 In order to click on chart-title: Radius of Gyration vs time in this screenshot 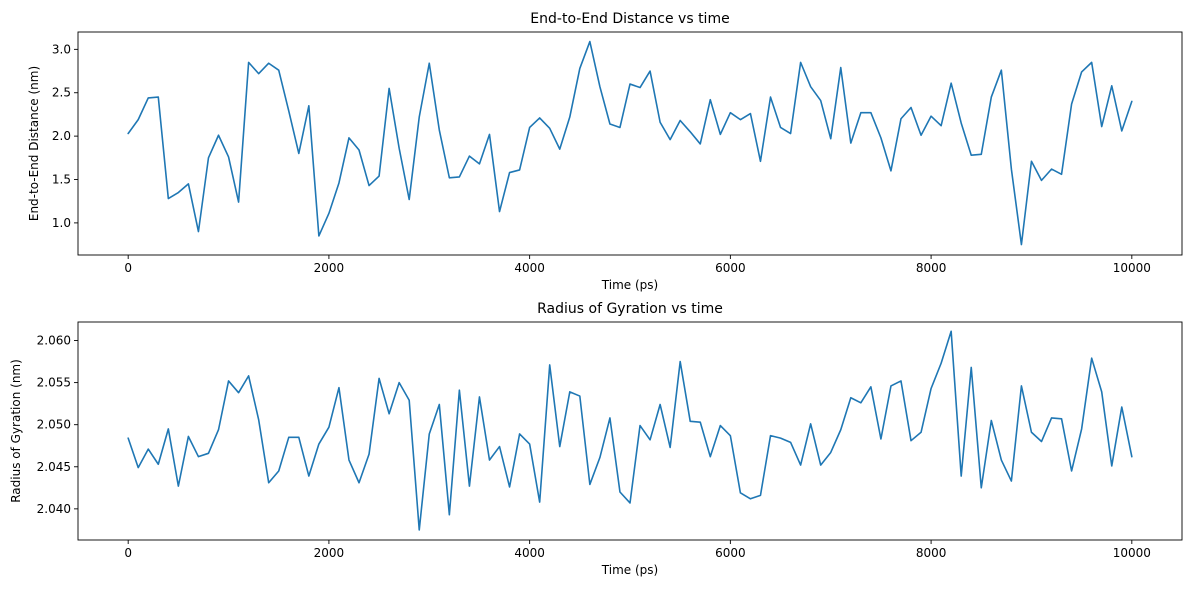, I will do `click(630, 309)`.